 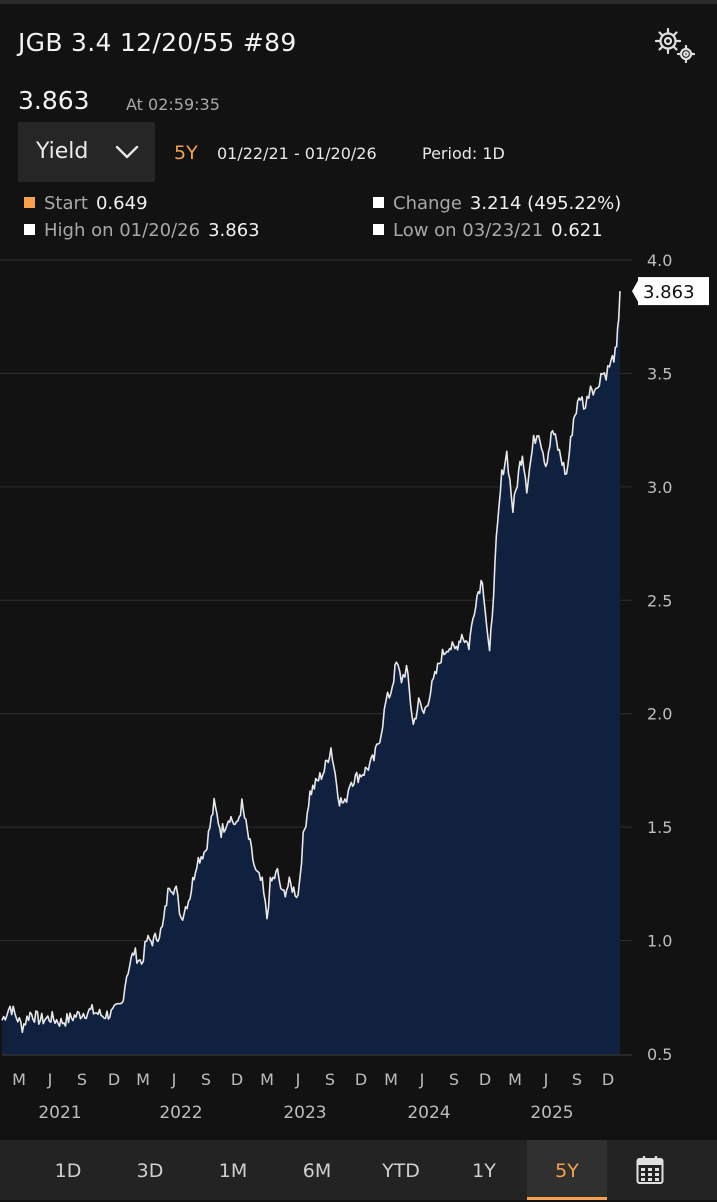 What do you see at coordinates (659, 714) in the screenshot?
I see `y-tick-label: 2.0` at bounding box center [659, 714].